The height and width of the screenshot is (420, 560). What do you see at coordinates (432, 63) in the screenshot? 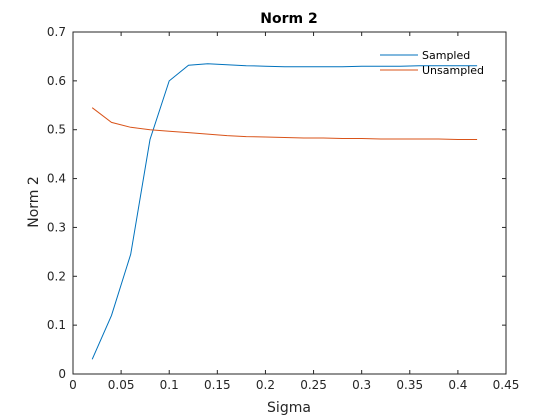
I see `legend: Sampled Unsampled` at bounding box center [432, 63].